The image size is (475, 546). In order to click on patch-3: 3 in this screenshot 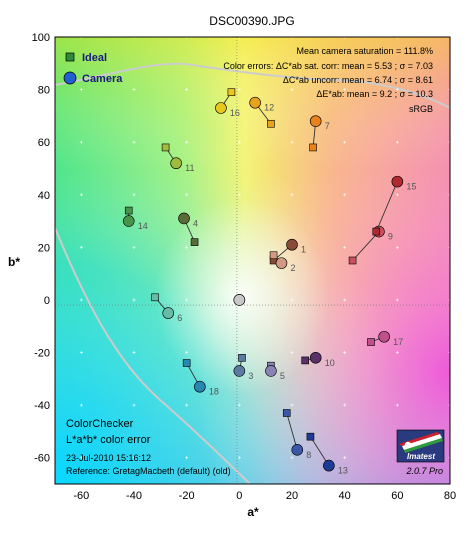, I will do `click(243, 367)`.